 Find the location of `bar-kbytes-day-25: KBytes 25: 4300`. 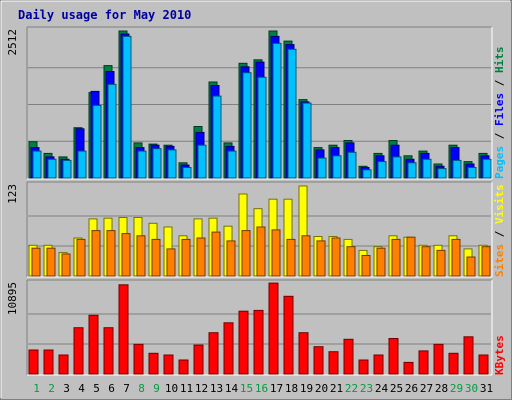

bar-kbytes-day-25: KBytes 25: 4300 is located at coordinates (393, 356).